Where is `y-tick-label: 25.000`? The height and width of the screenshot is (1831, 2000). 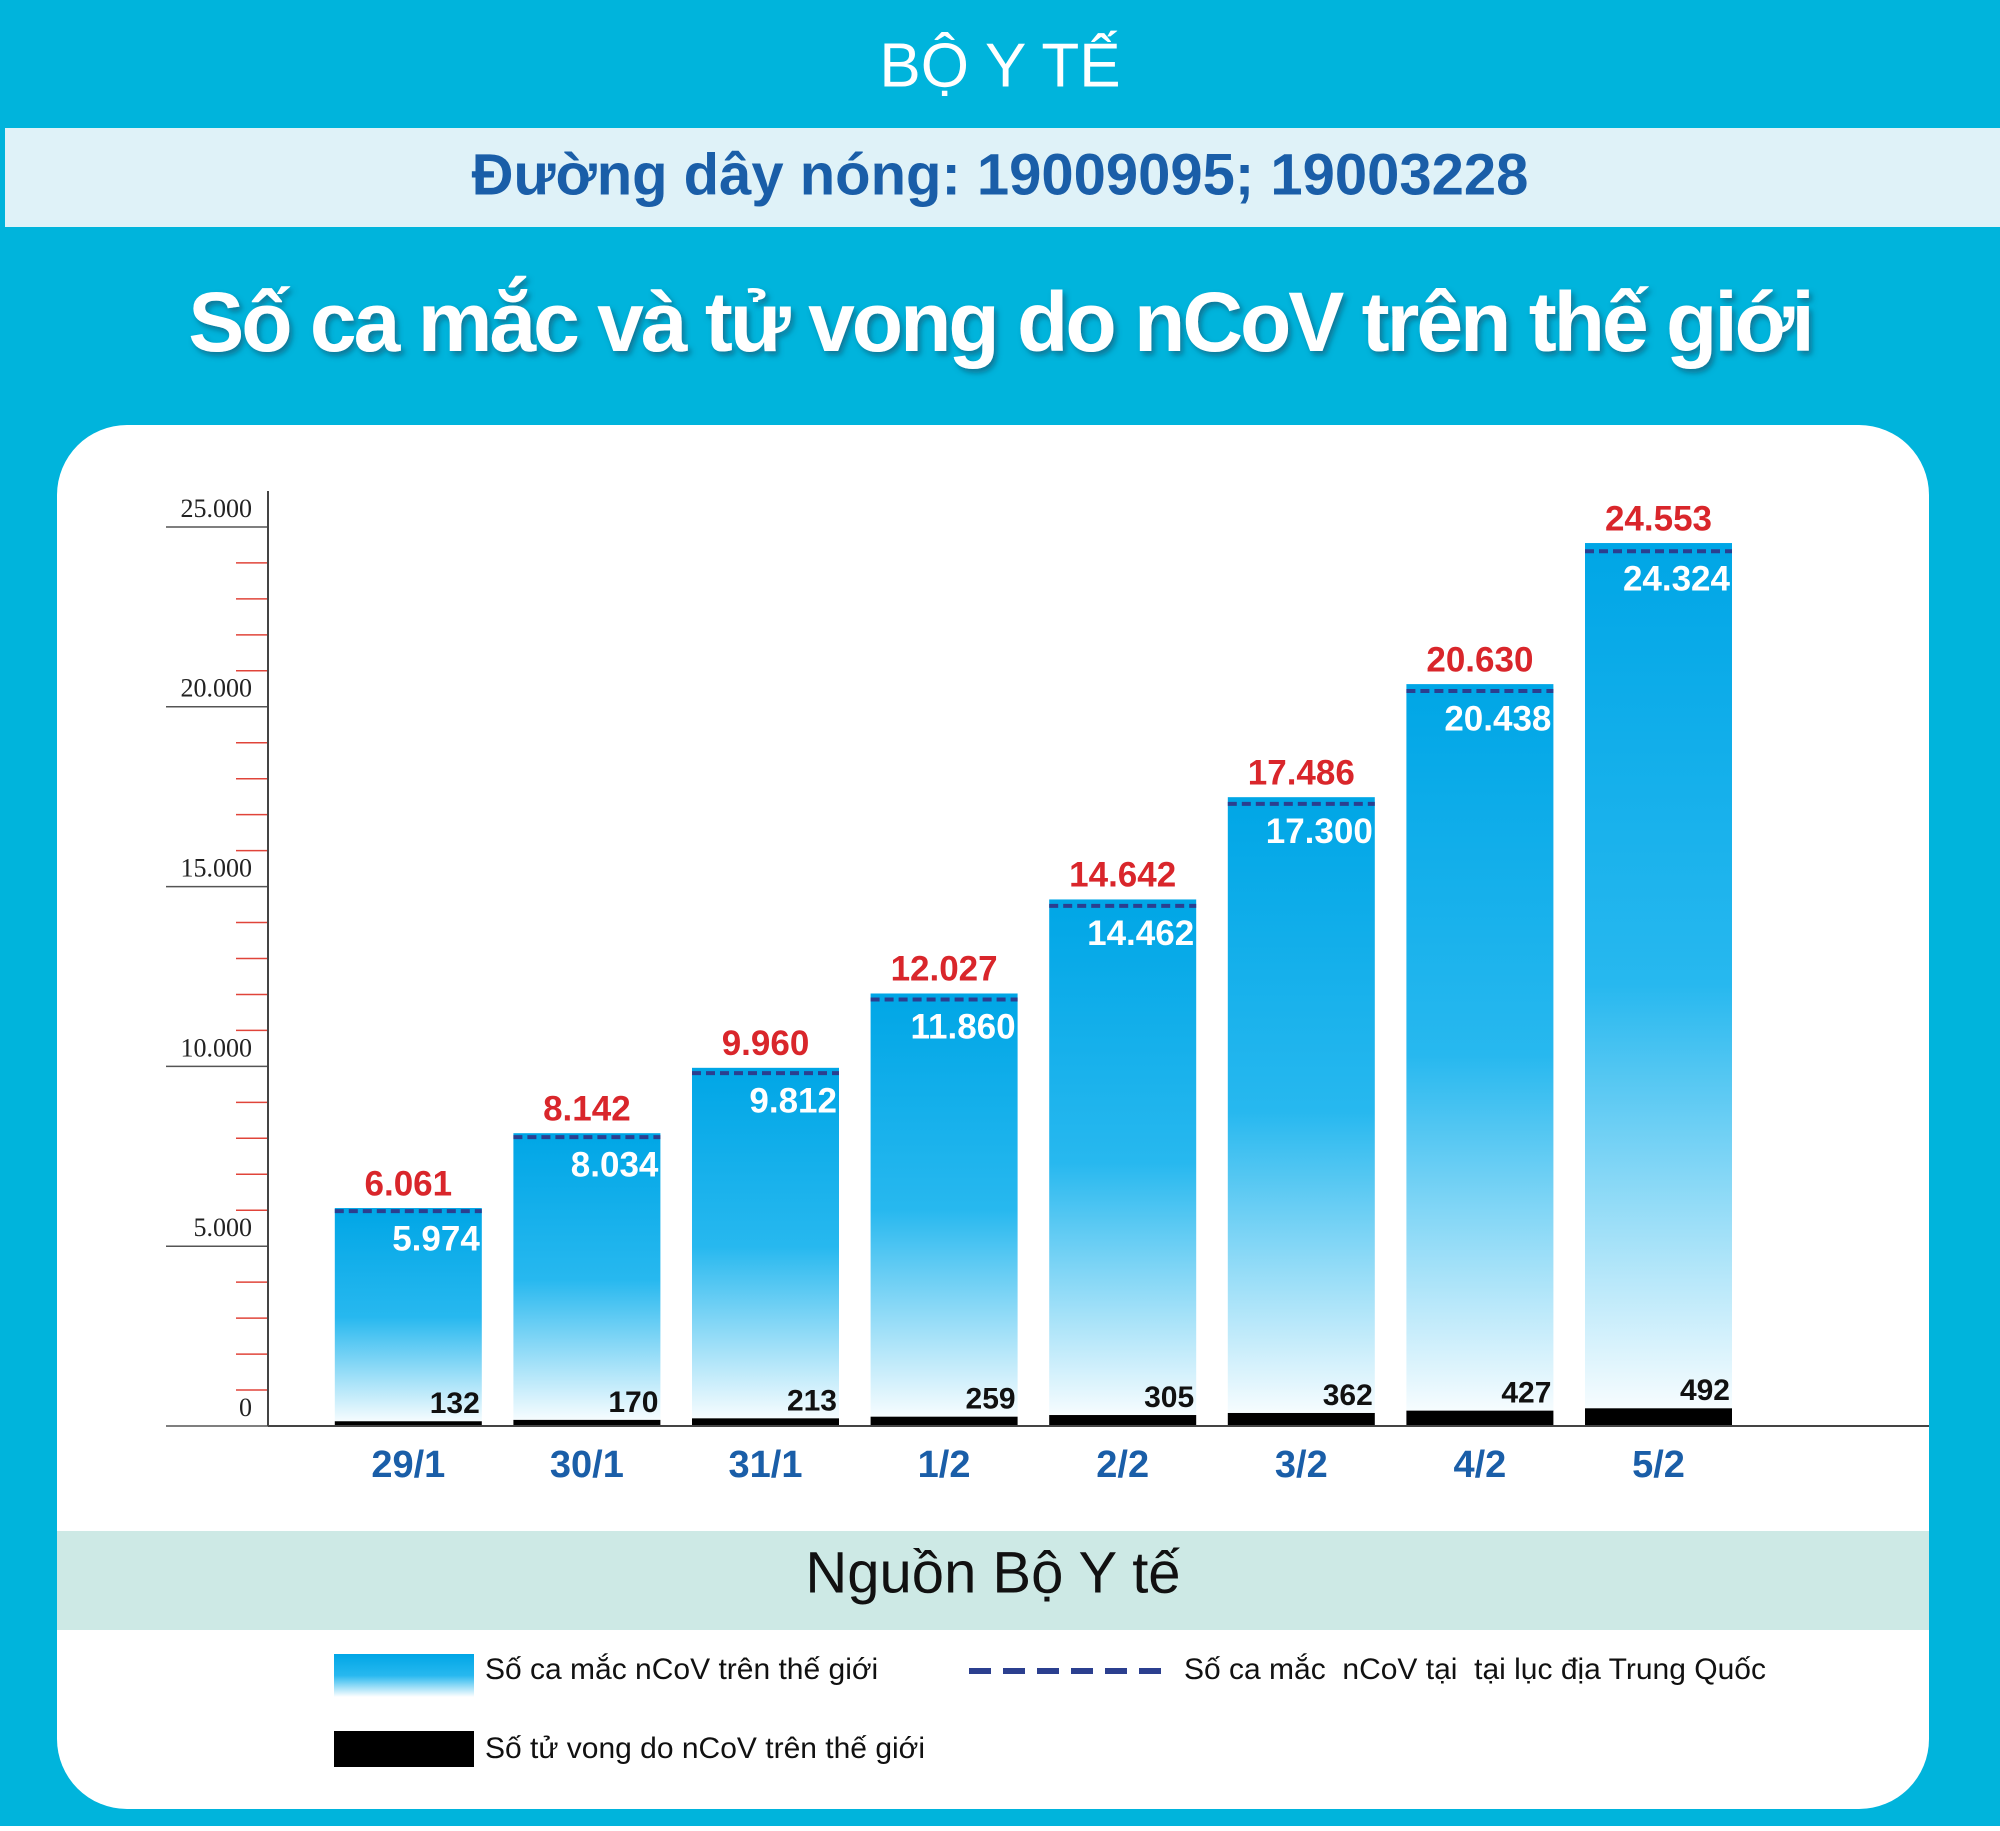
y-tick-label: 25.000 is located at coordinates (217, 508).